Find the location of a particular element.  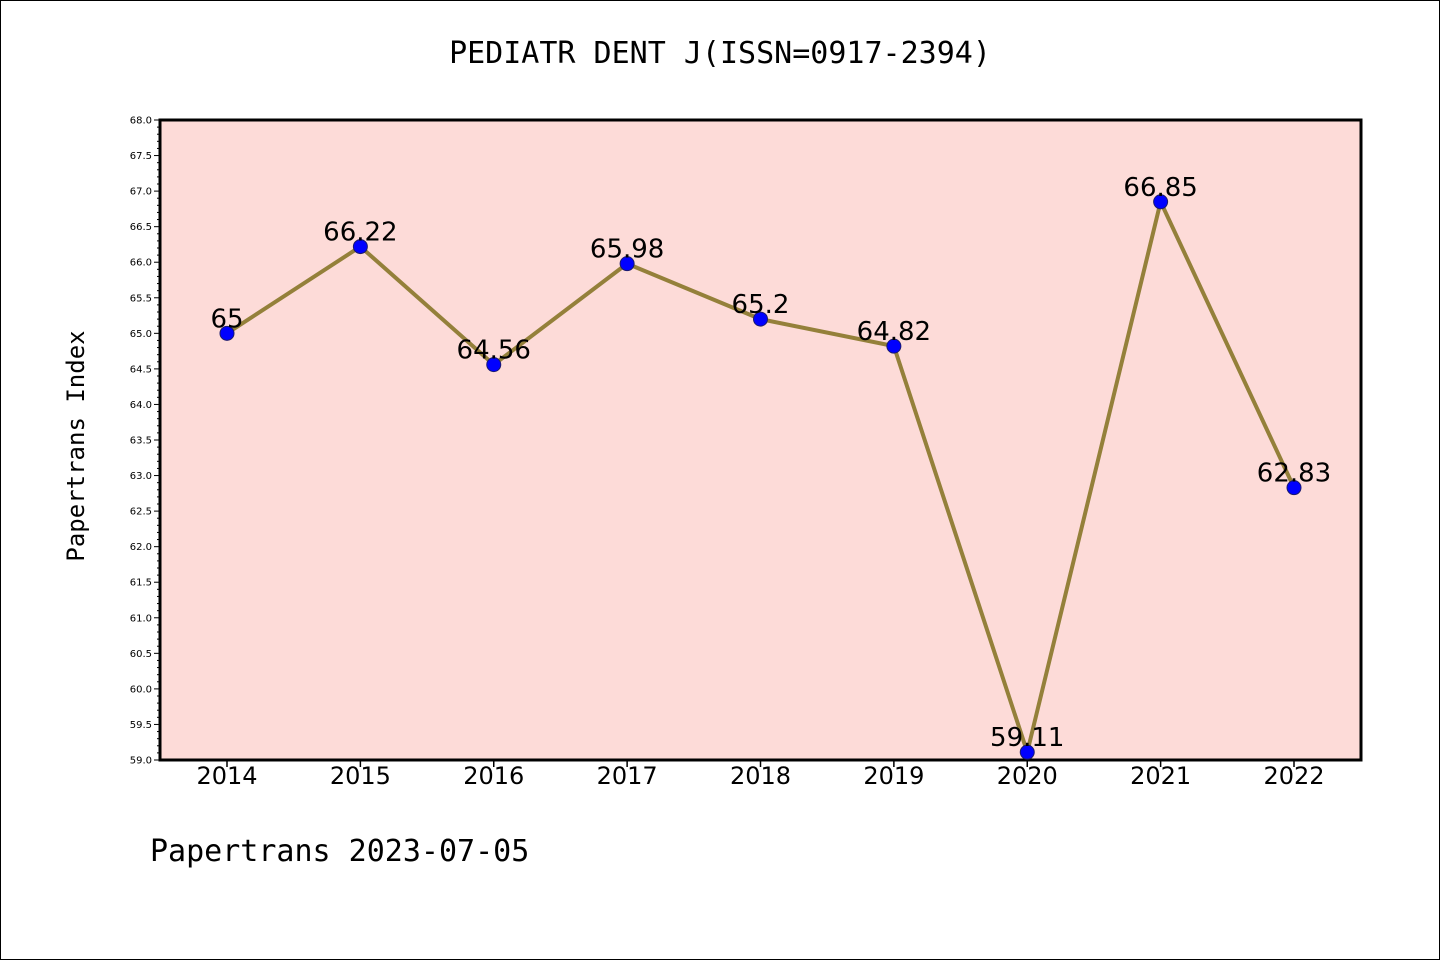

y-tick-label: 62.0 is located at coordinates (141, 547).